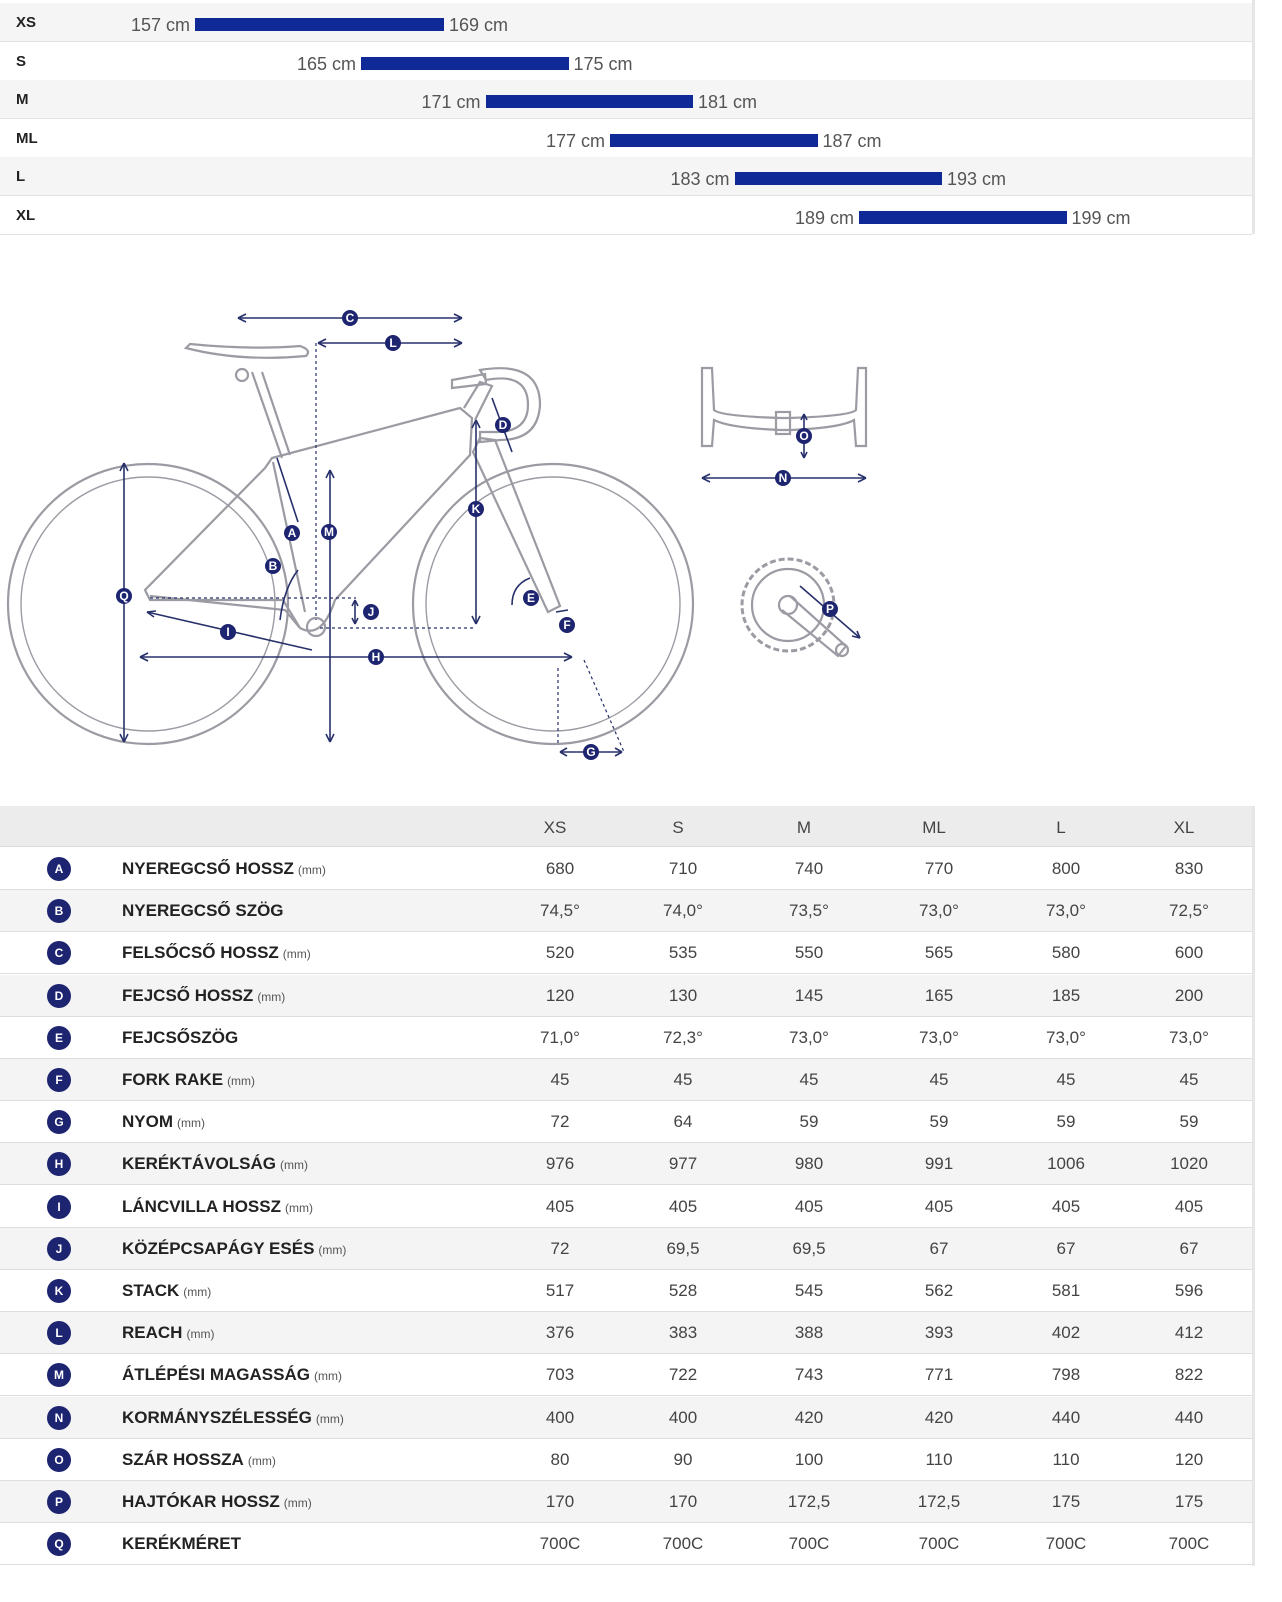 This screenshot has height=1602, width=1282. I want to click on crankset-detail, so click(800, 607).